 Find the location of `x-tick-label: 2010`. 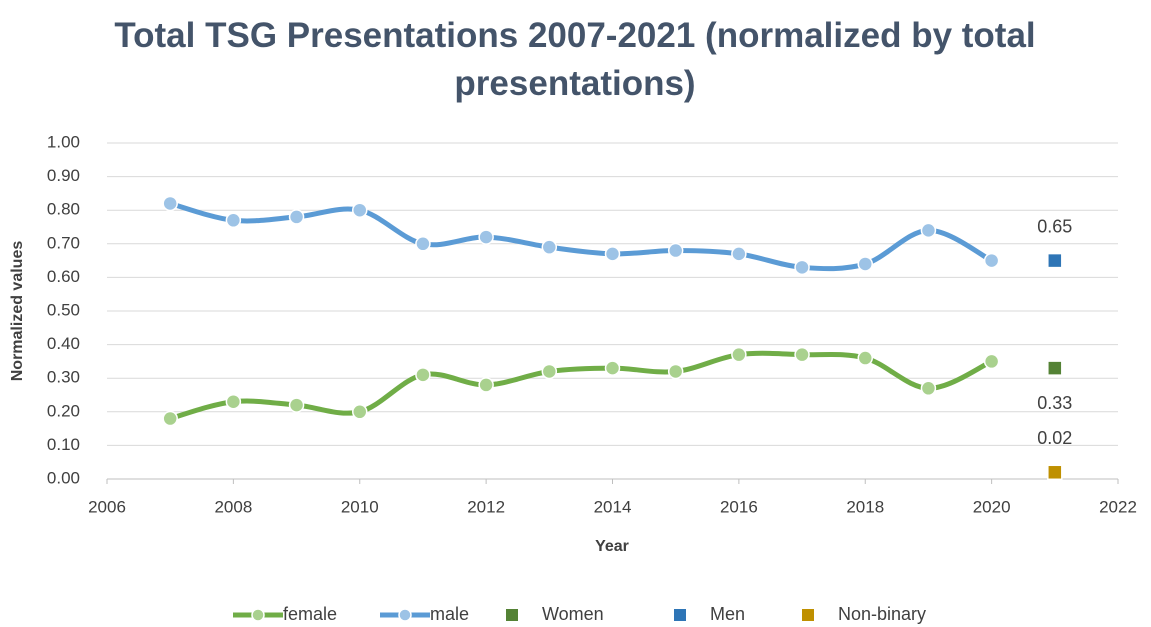

x-tick-label: 2010 is located at coordinates (360, 506).